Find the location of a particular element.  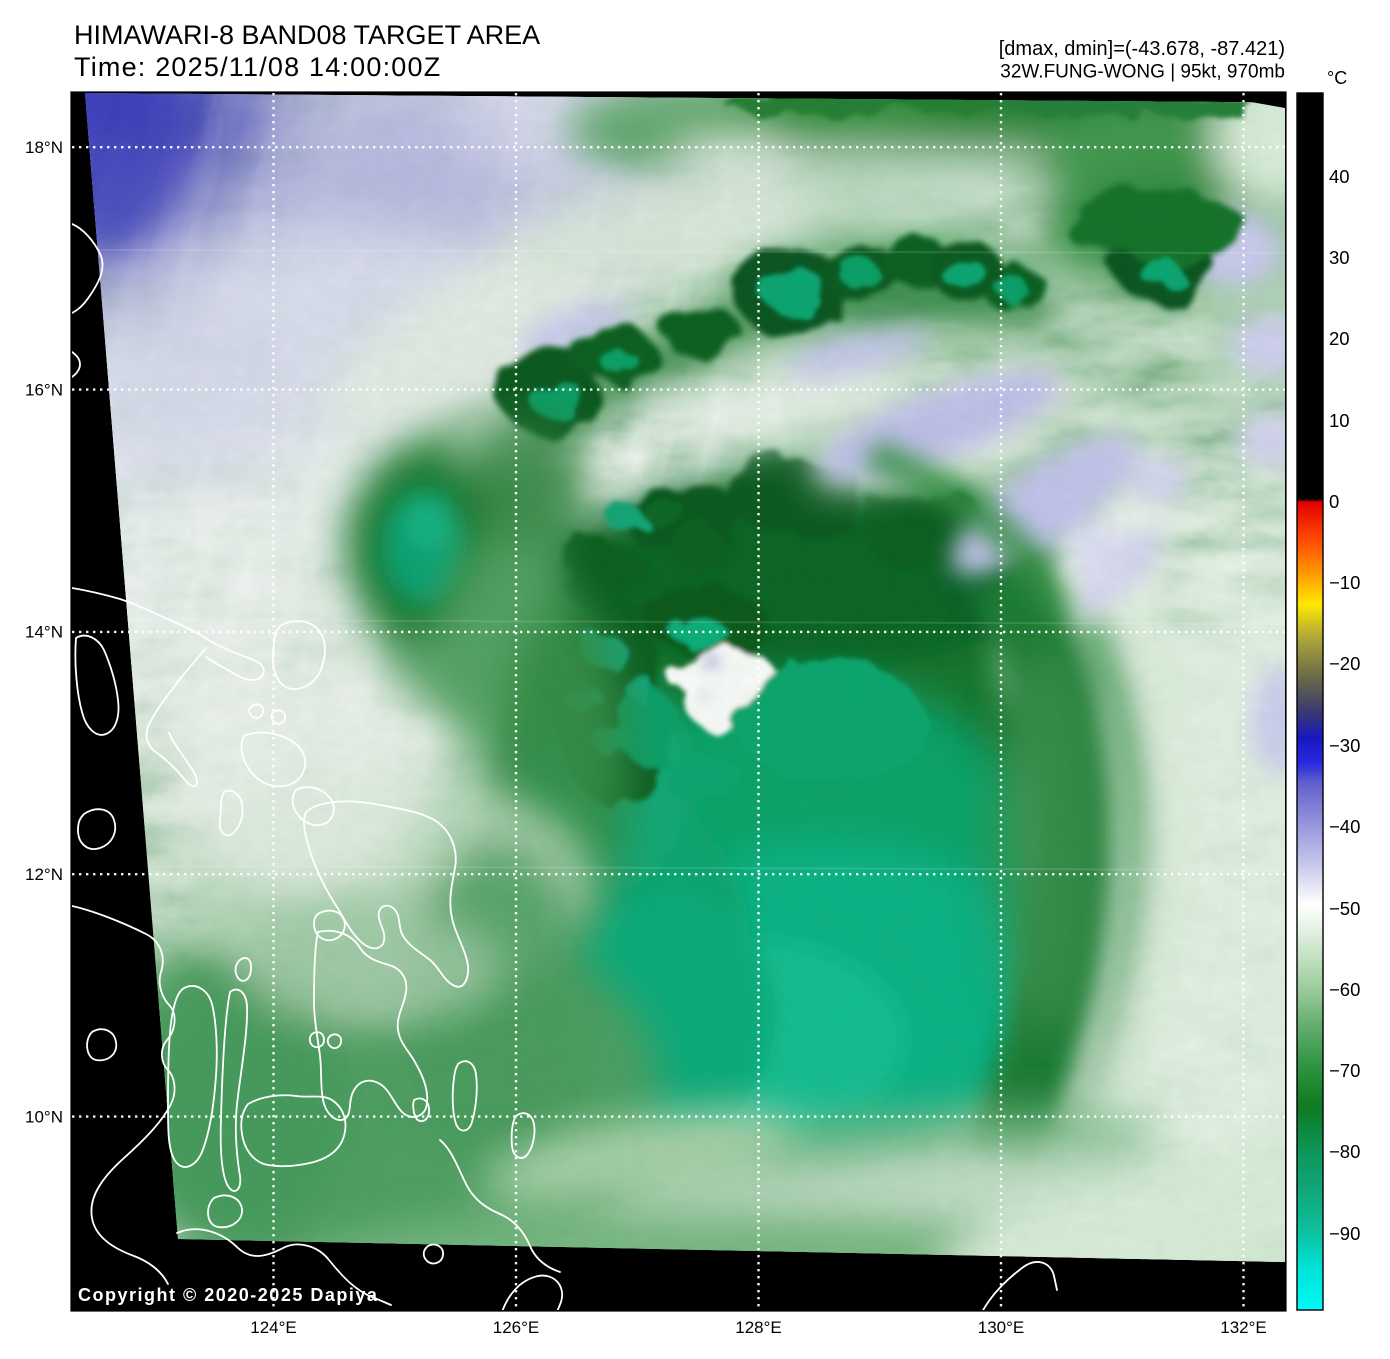

svg-text: 0 is located at coordinates (1334, 501).